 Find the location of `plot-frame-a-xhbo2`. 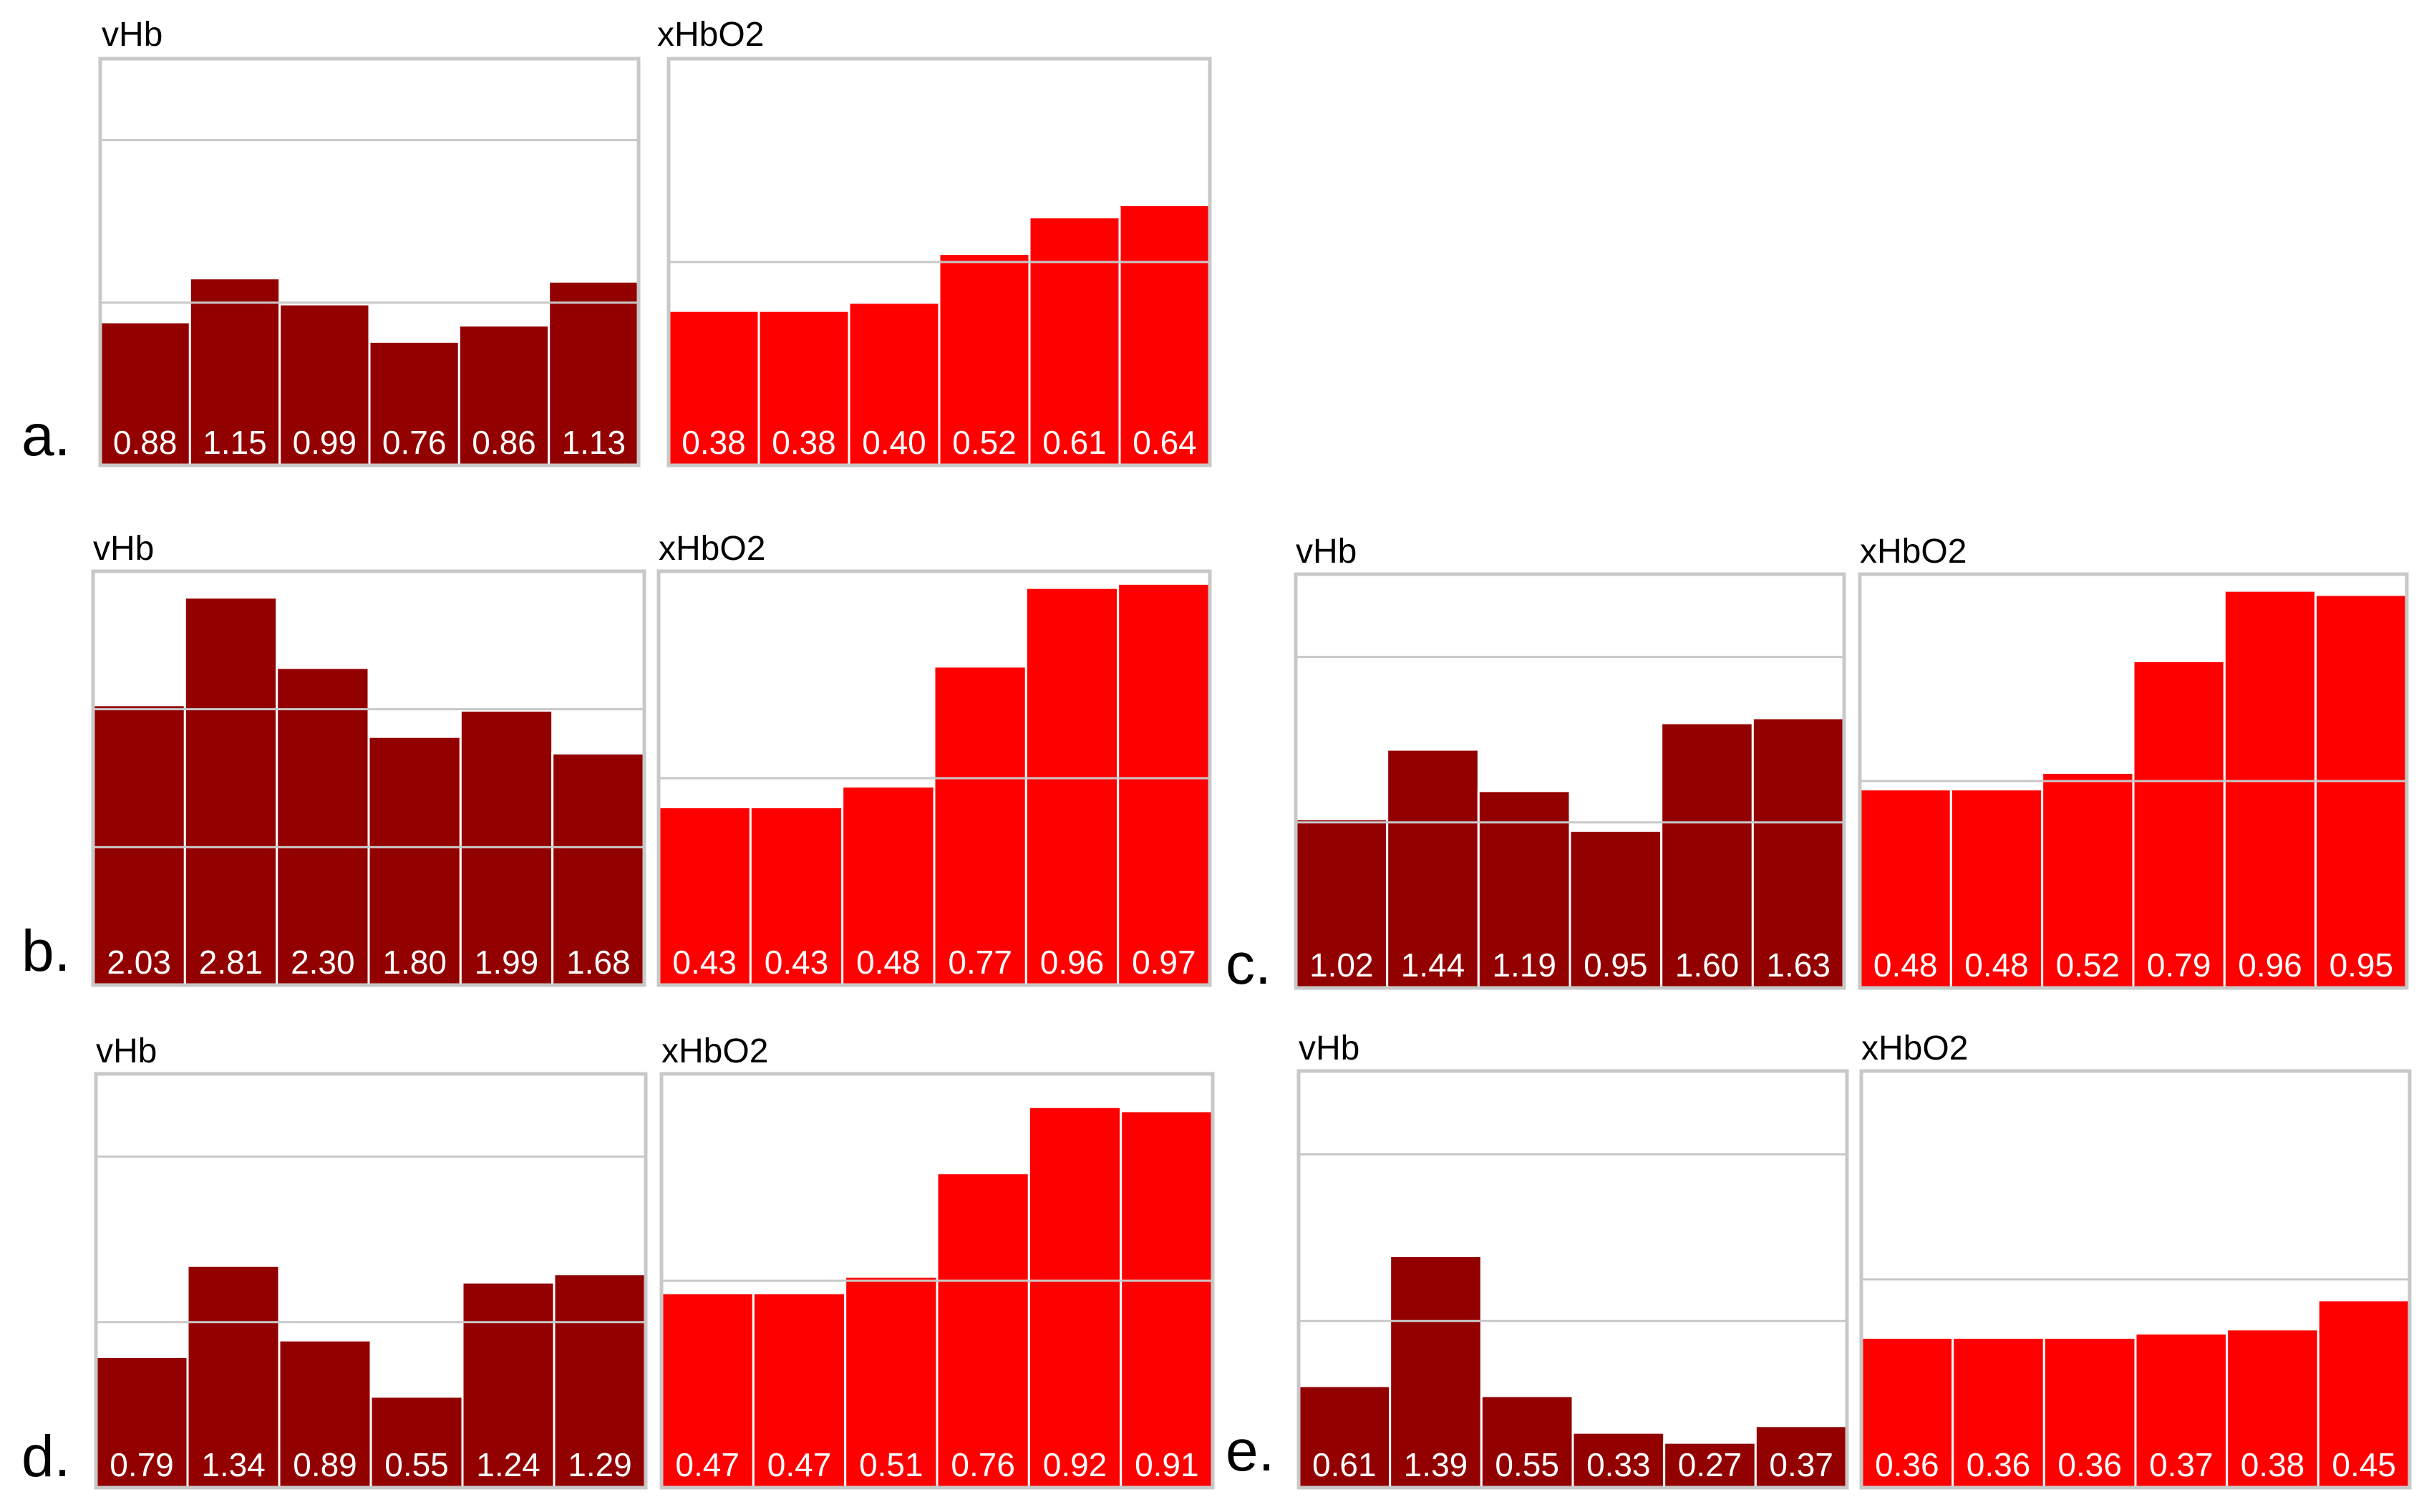

plot-frame-a-xhbo2 is located at coordinates (939, 262).